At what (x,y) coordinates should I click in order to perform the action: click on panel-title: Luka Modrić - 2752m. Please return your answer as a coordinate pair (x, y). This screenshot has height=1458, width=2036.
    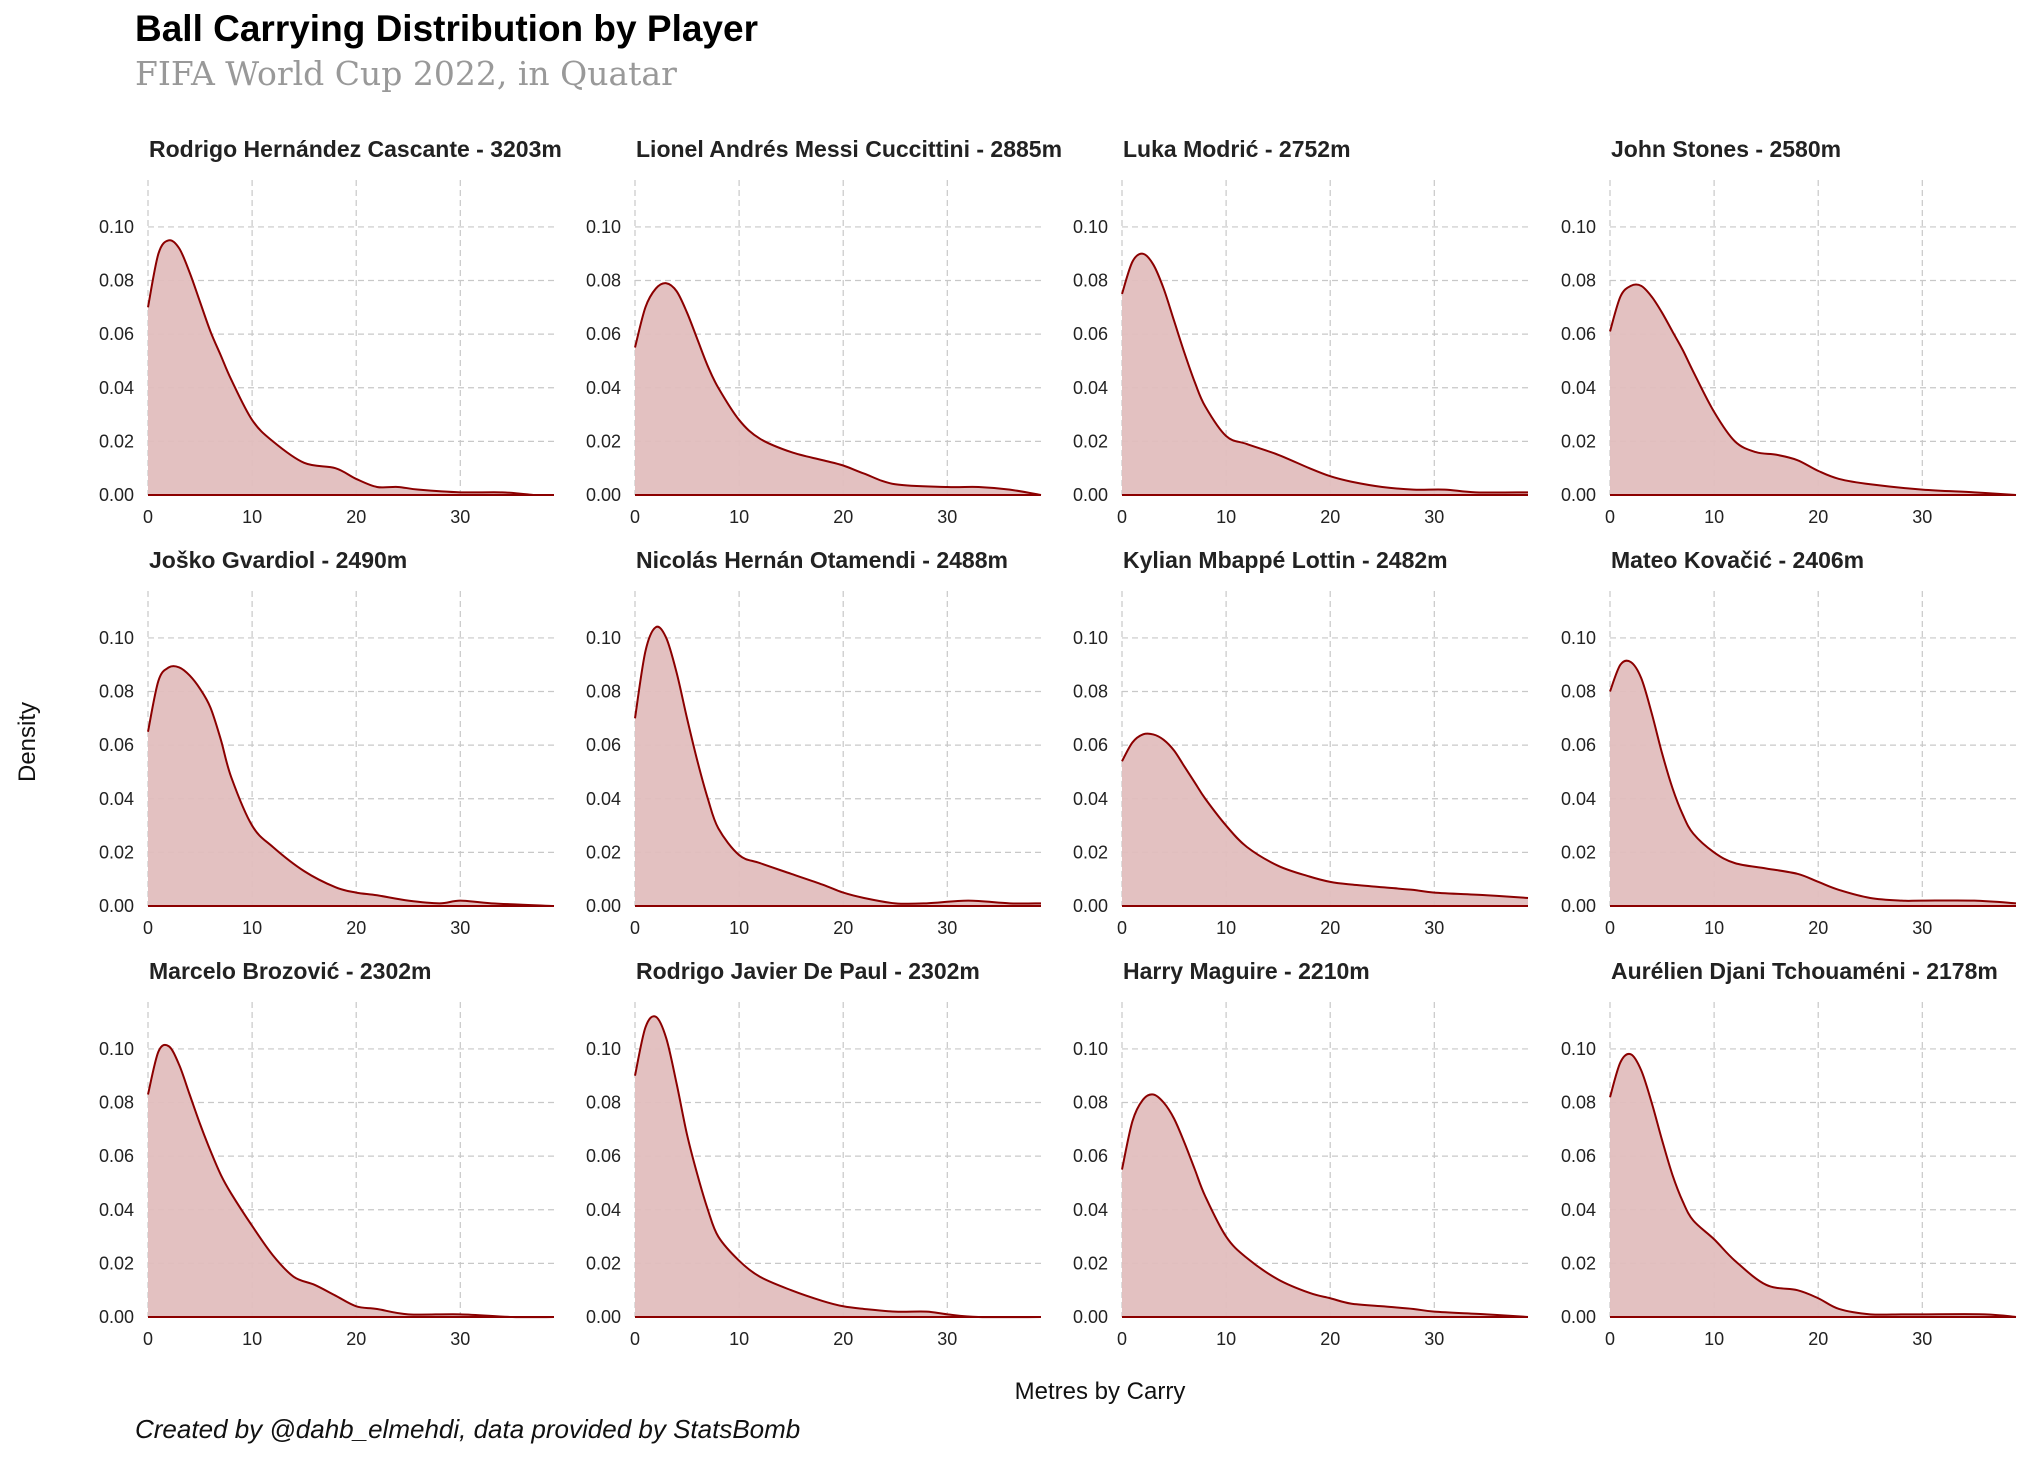
    Looking at the image, I should click on (1237, 149).